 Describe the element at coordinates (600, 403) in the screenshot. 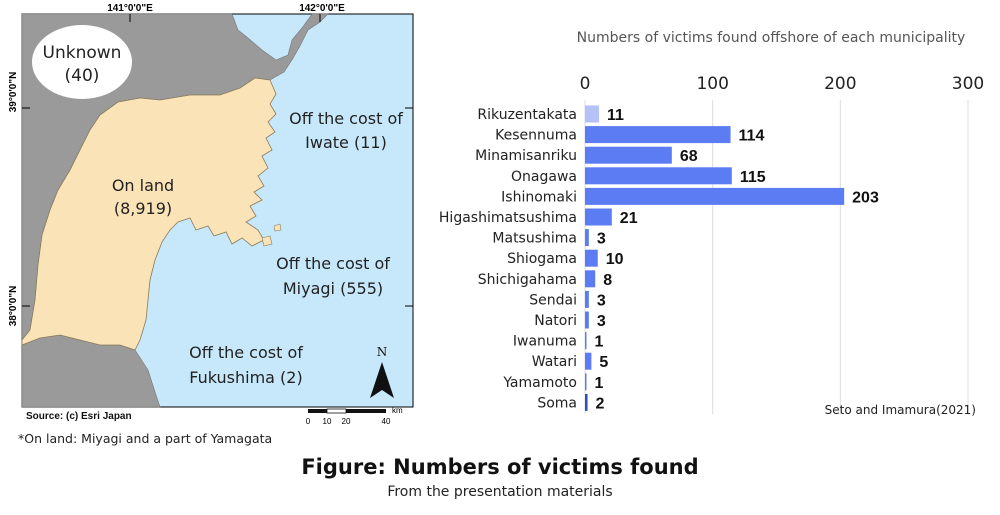

I see `value-label: 2` at that location.